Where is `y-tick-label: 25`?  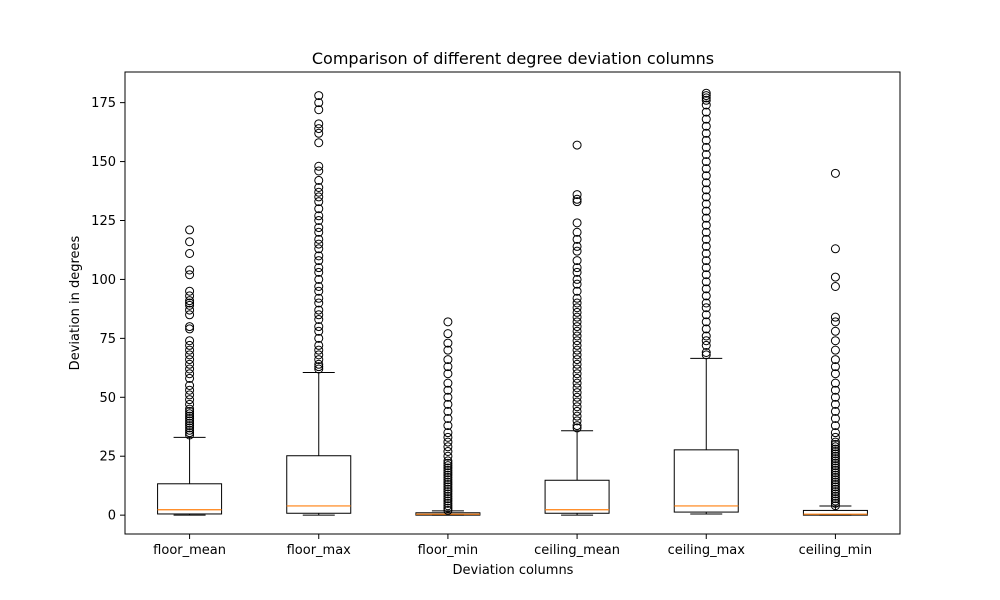 y-tick-label: 25 is located at coordinates (107, 457).